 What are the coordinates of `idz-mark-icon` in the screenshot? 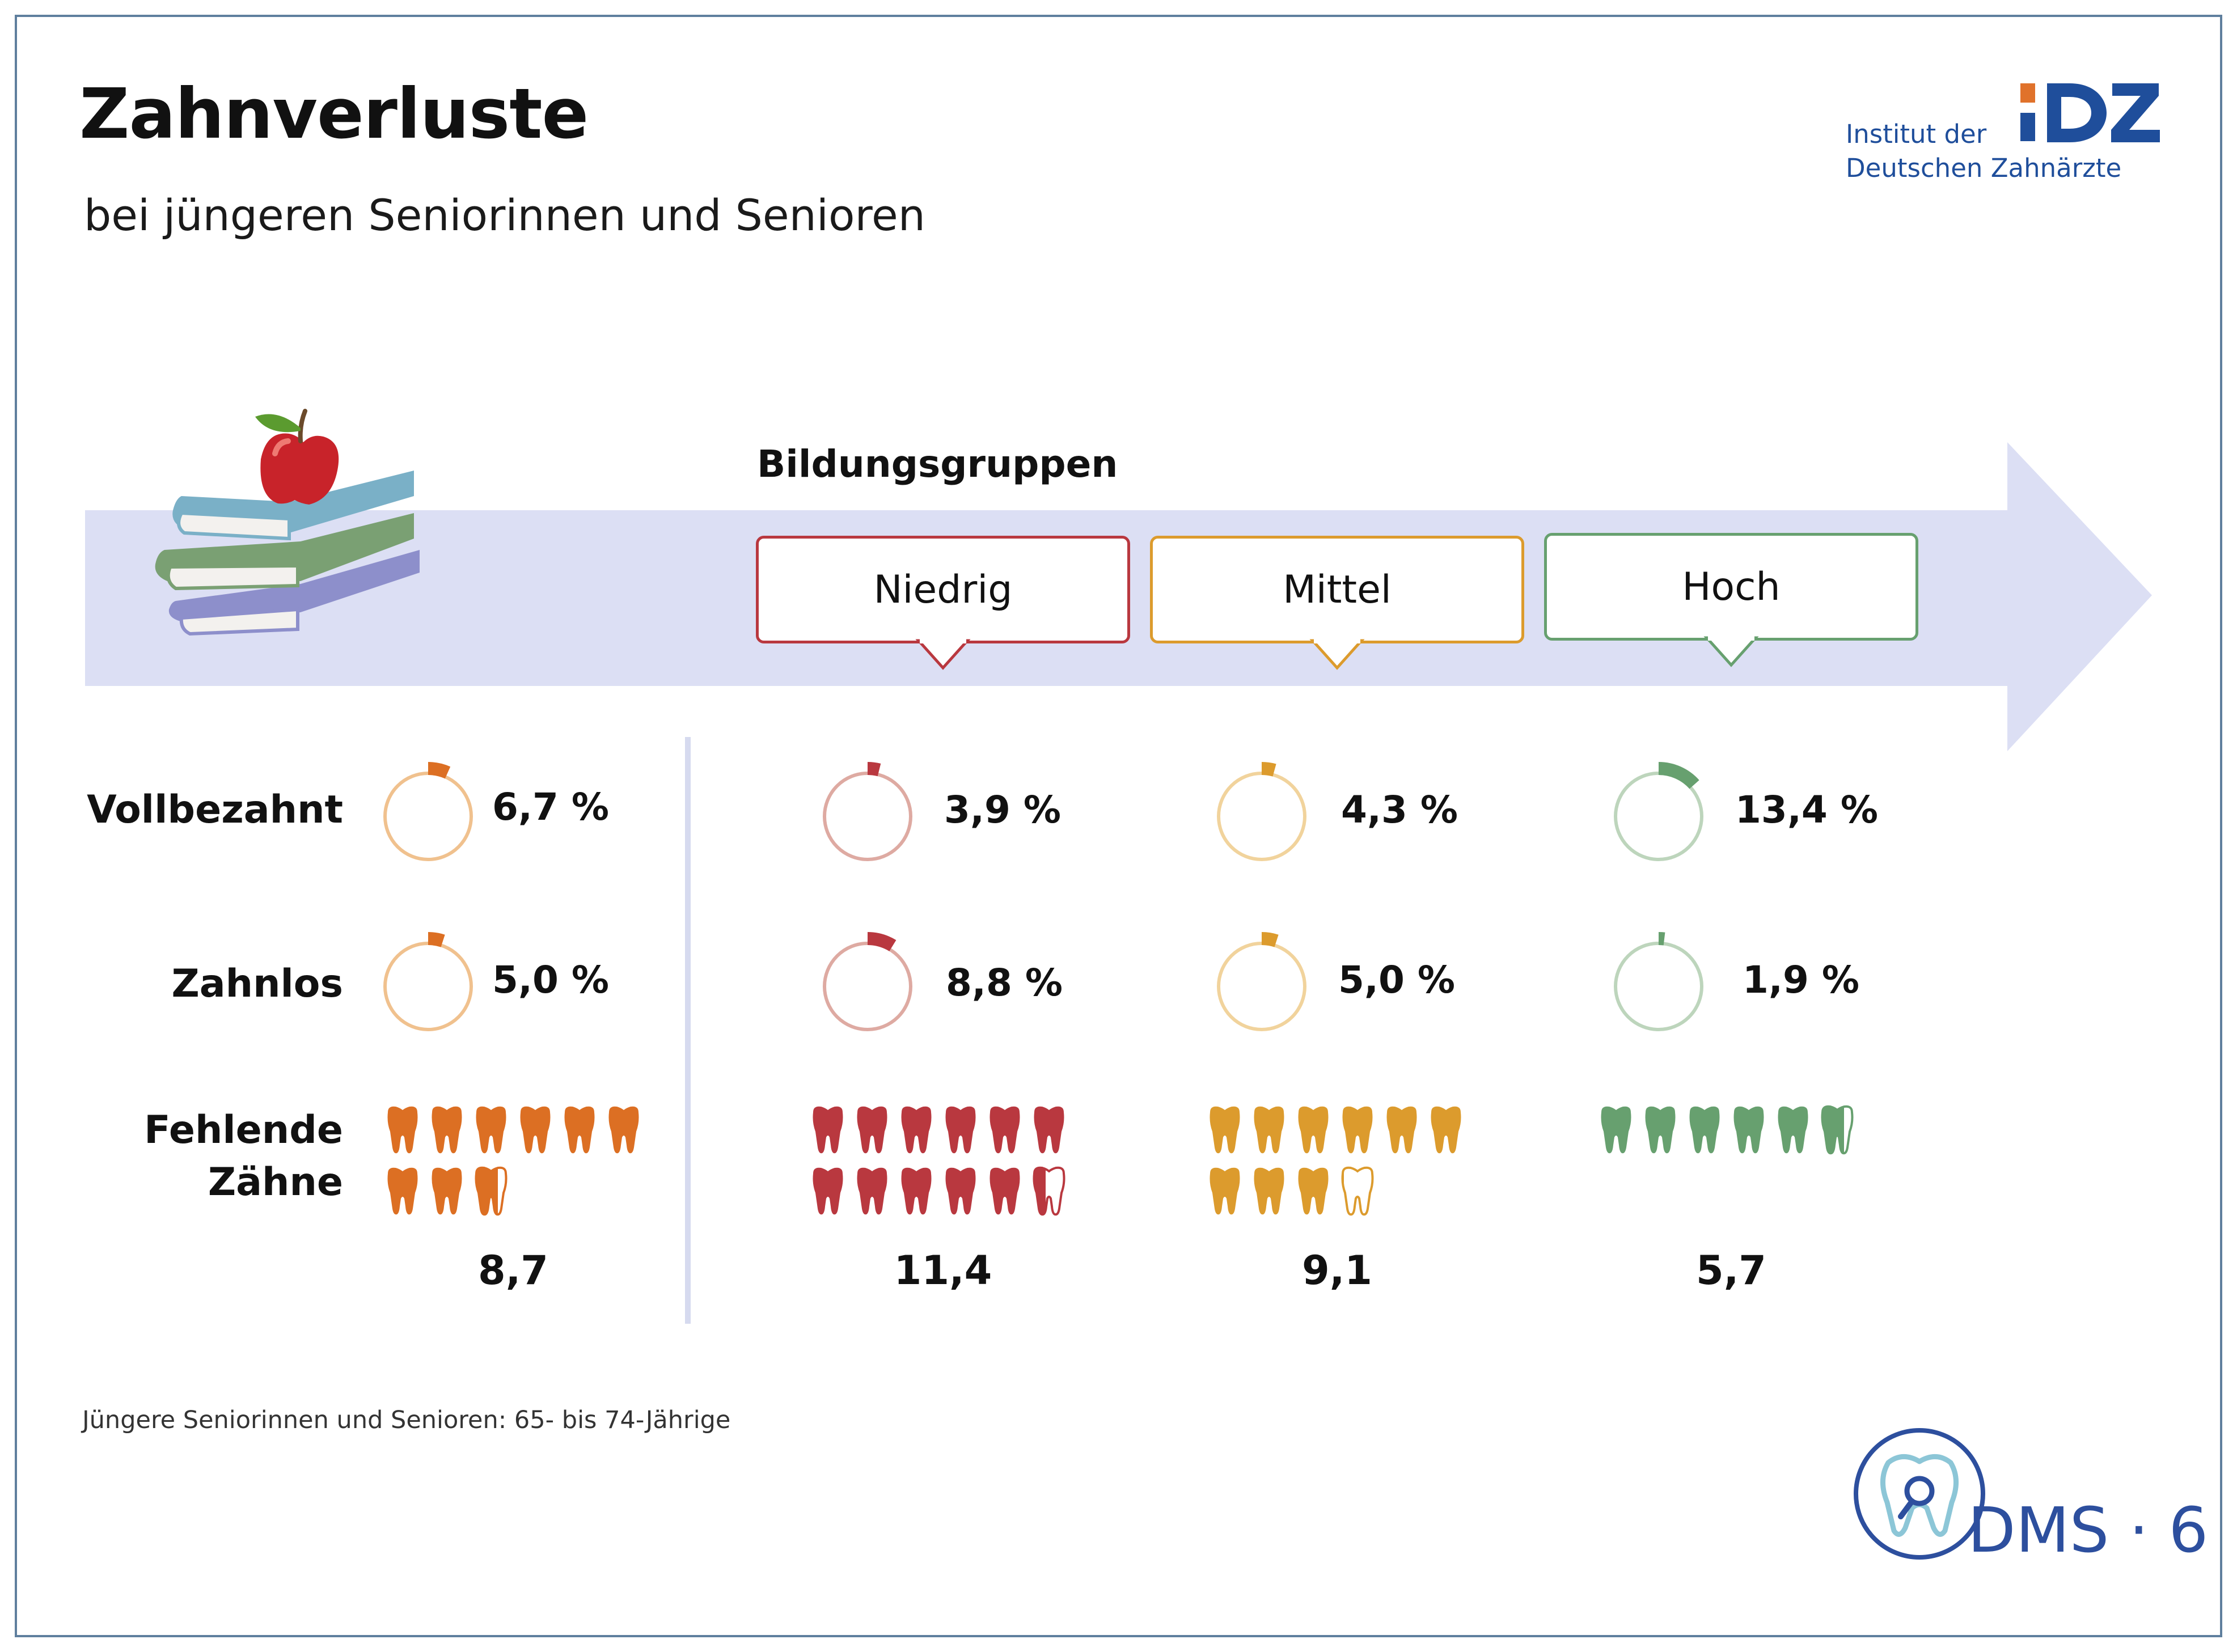 It's located at (2090, 113).